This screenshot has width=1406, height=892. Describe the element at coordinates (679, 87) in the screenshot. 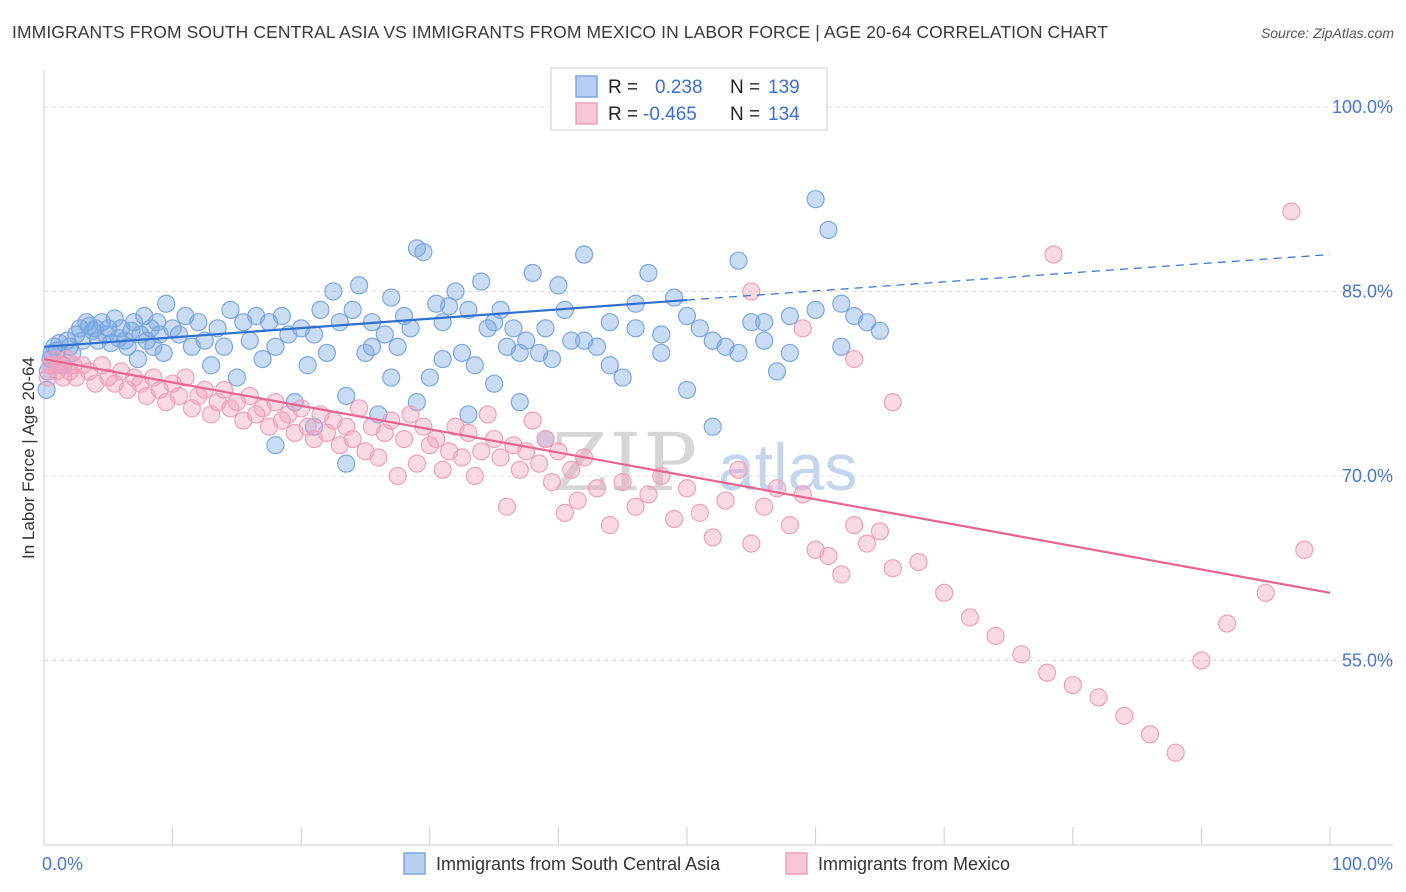

I see `legend-r-value-1: 0.238` at that location.